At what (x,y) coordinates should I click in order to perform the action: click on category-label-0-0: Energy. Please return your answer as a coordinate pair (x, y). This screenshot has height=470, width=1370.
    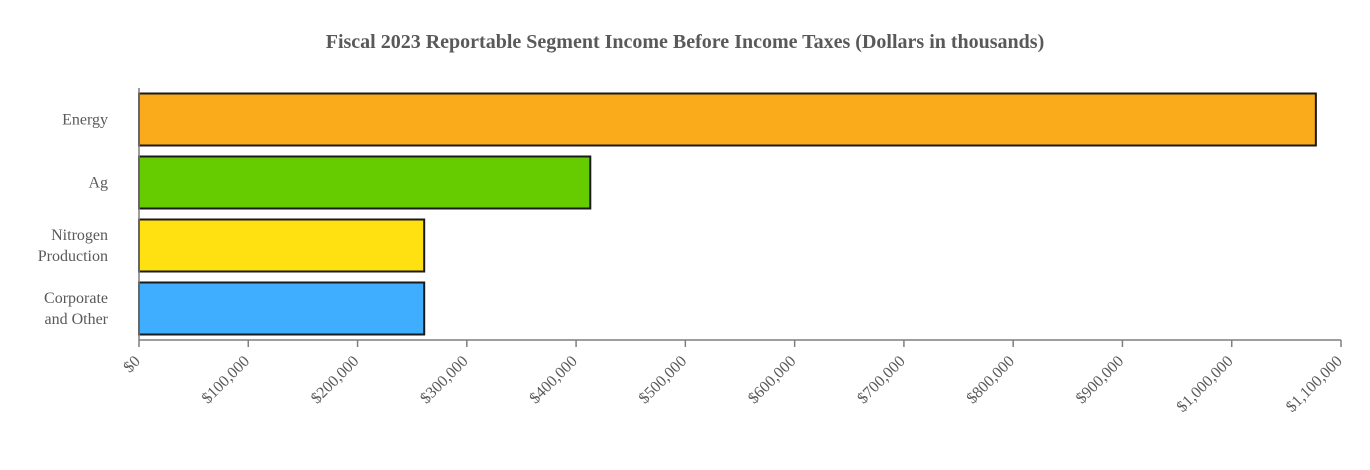
    Looking at the image, I should click on (85, 120).